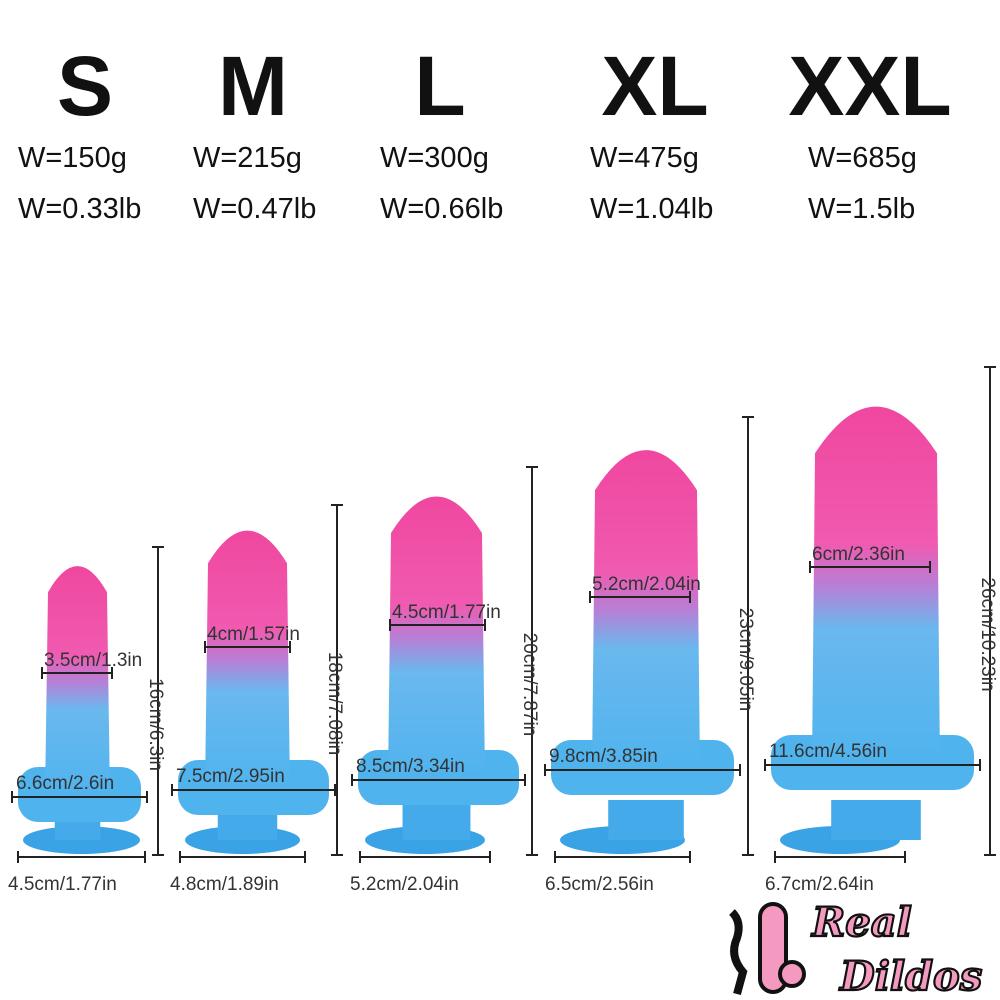  What do you see at coordinates (224, 884) in the screenshot?
I see `bottom-width-label: 4.8cm/1.89in` at bounding box center [224, 884].